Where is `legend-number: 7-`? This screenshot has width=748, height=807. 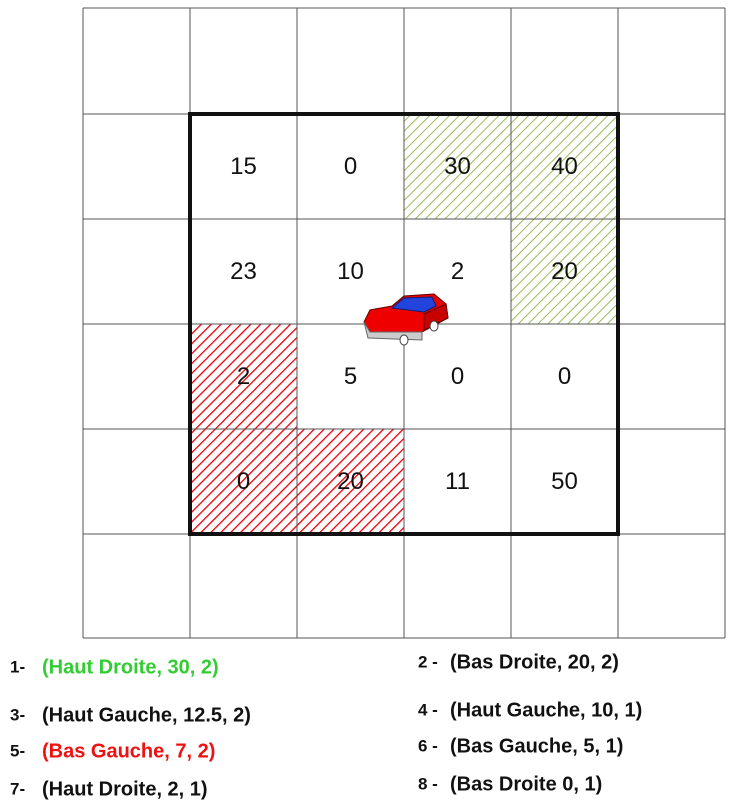 legend-number: 7- is located at coordinates (17, 788).